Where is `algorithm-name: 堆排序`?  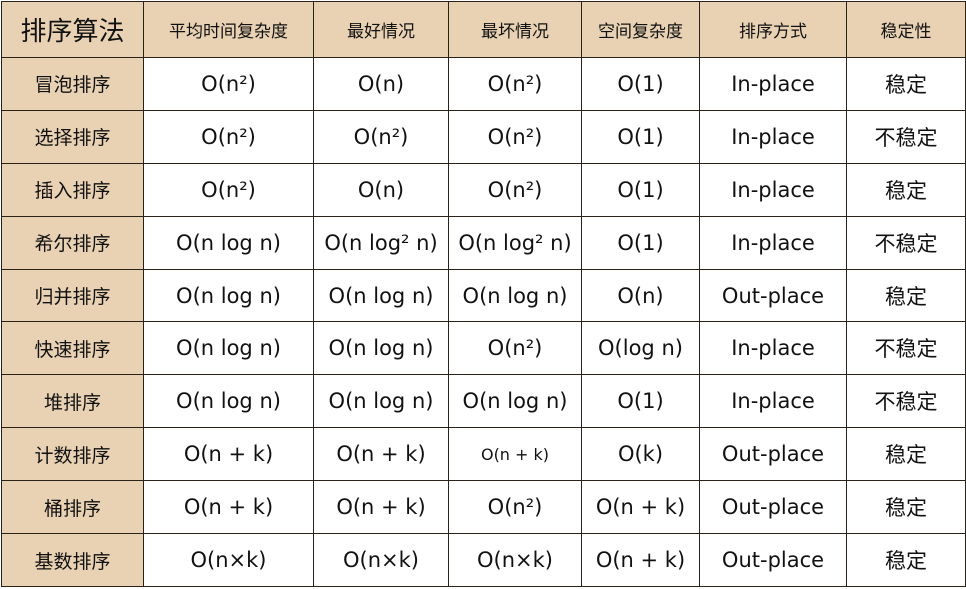 algorithm-name: 堆排序 is located at coordinates (72, 401).